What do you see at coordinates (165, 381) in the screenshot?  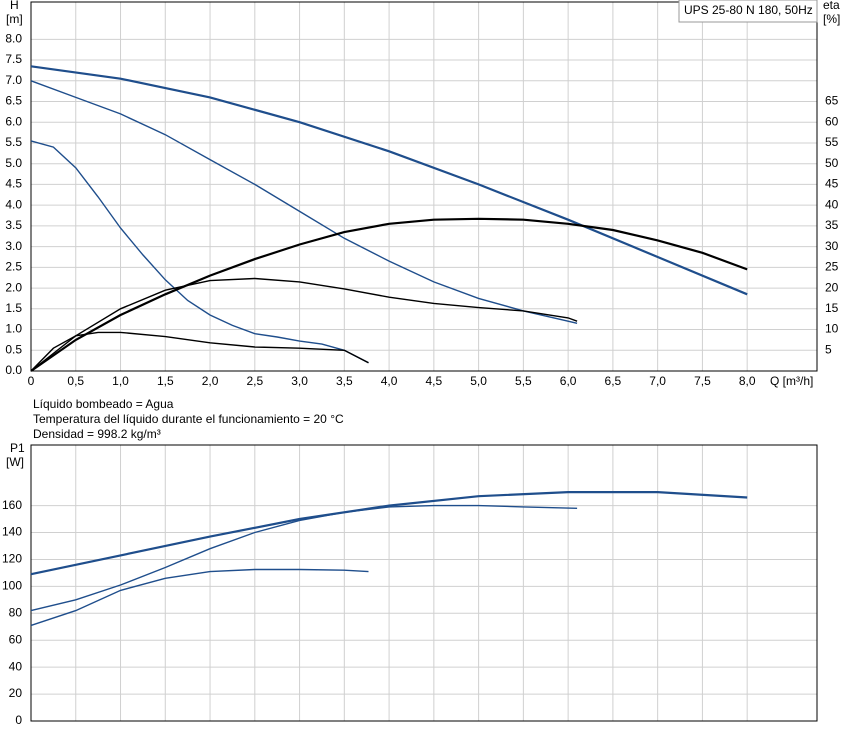 I see `x-tick-label: 1,5` at bounding box center [165, 381].